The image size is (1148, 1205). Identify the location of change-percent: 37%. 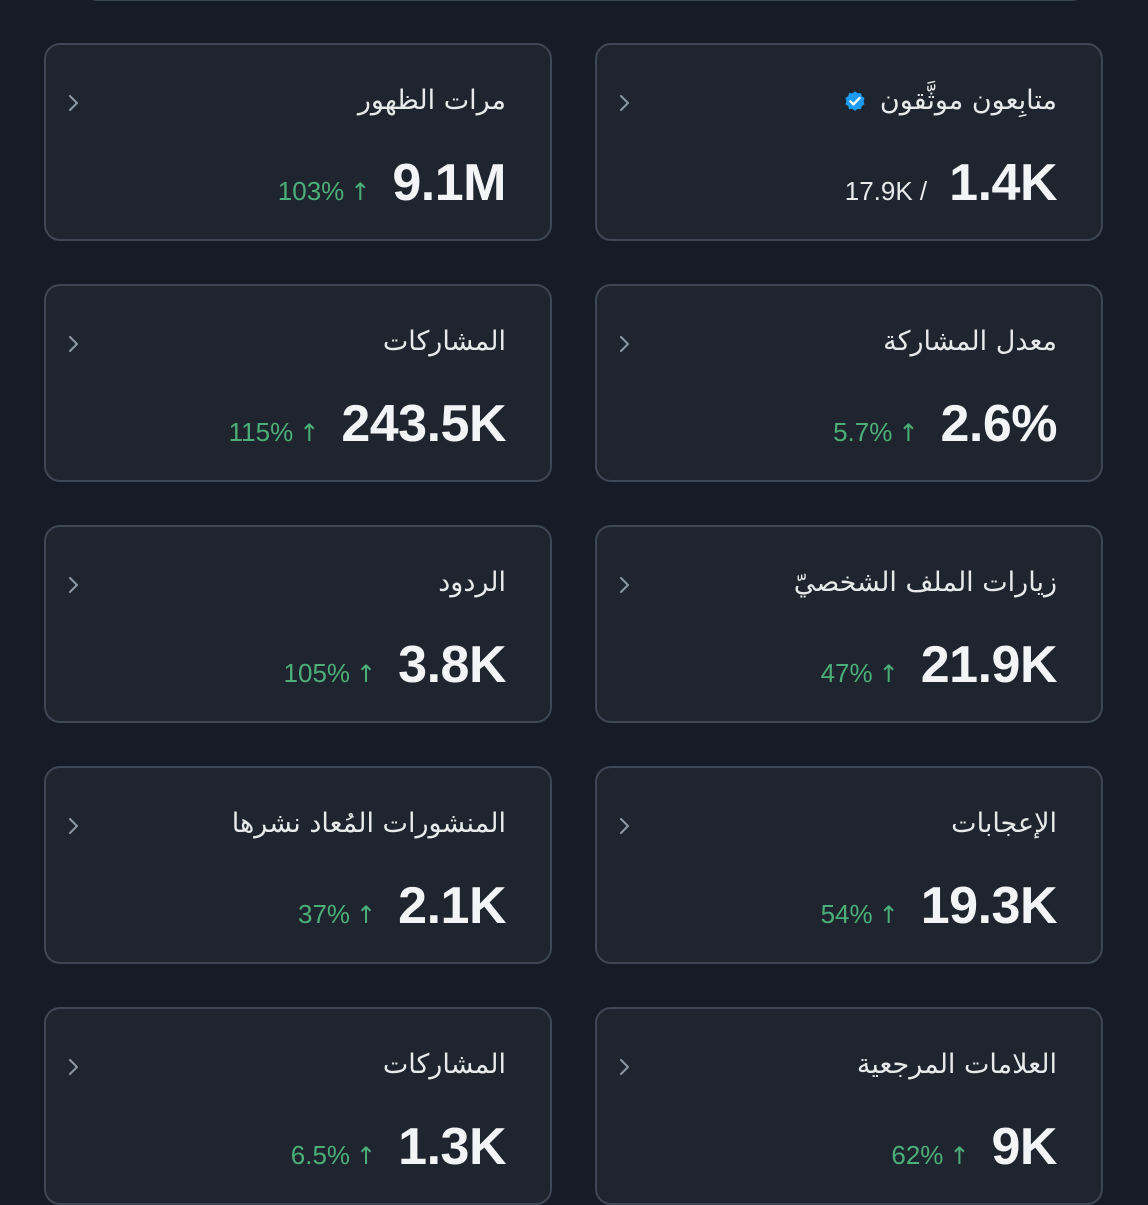
(324, 914).